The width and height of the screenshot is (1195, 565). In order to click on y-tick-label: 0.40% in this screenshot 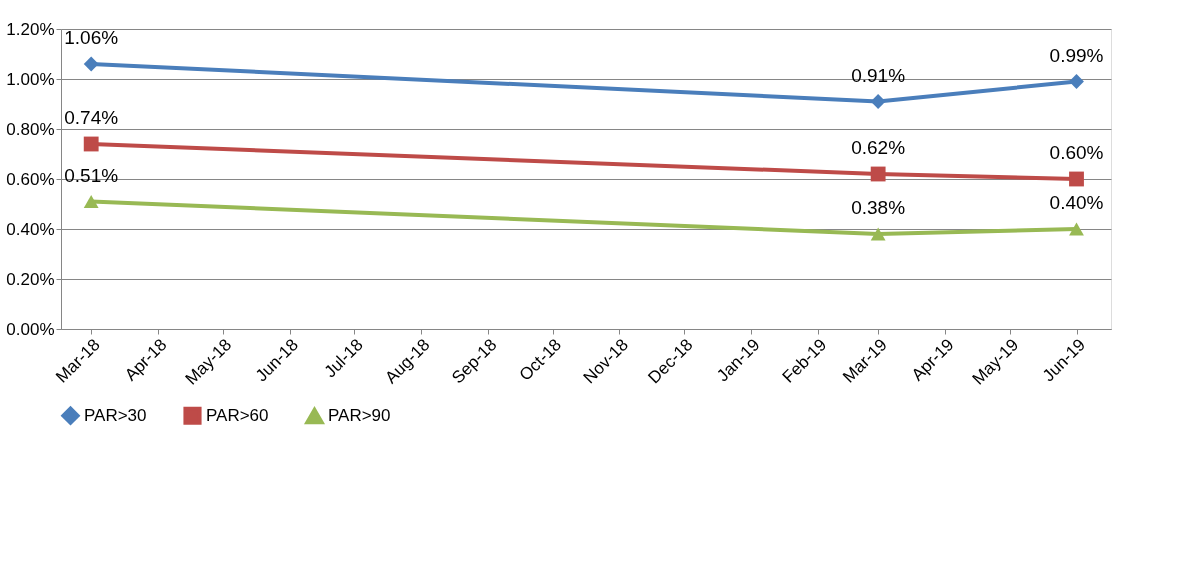, I will do `click(30, 229)`.